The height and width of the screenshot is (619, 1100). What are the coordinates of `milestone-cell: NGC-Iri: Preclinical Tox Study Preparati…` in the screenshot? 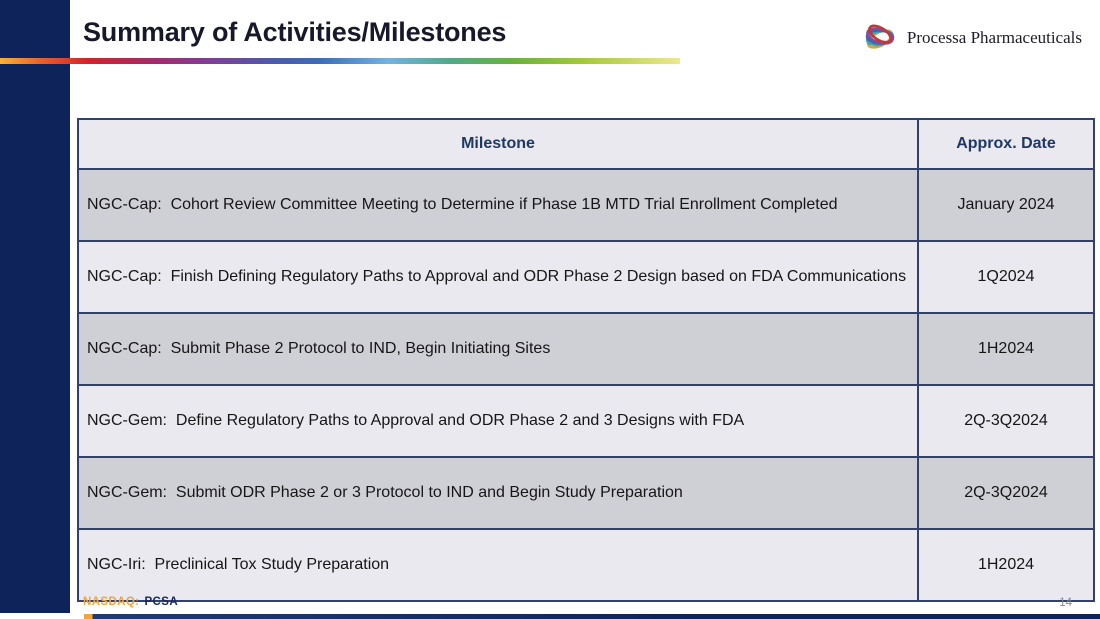 It's located at (498, 565).